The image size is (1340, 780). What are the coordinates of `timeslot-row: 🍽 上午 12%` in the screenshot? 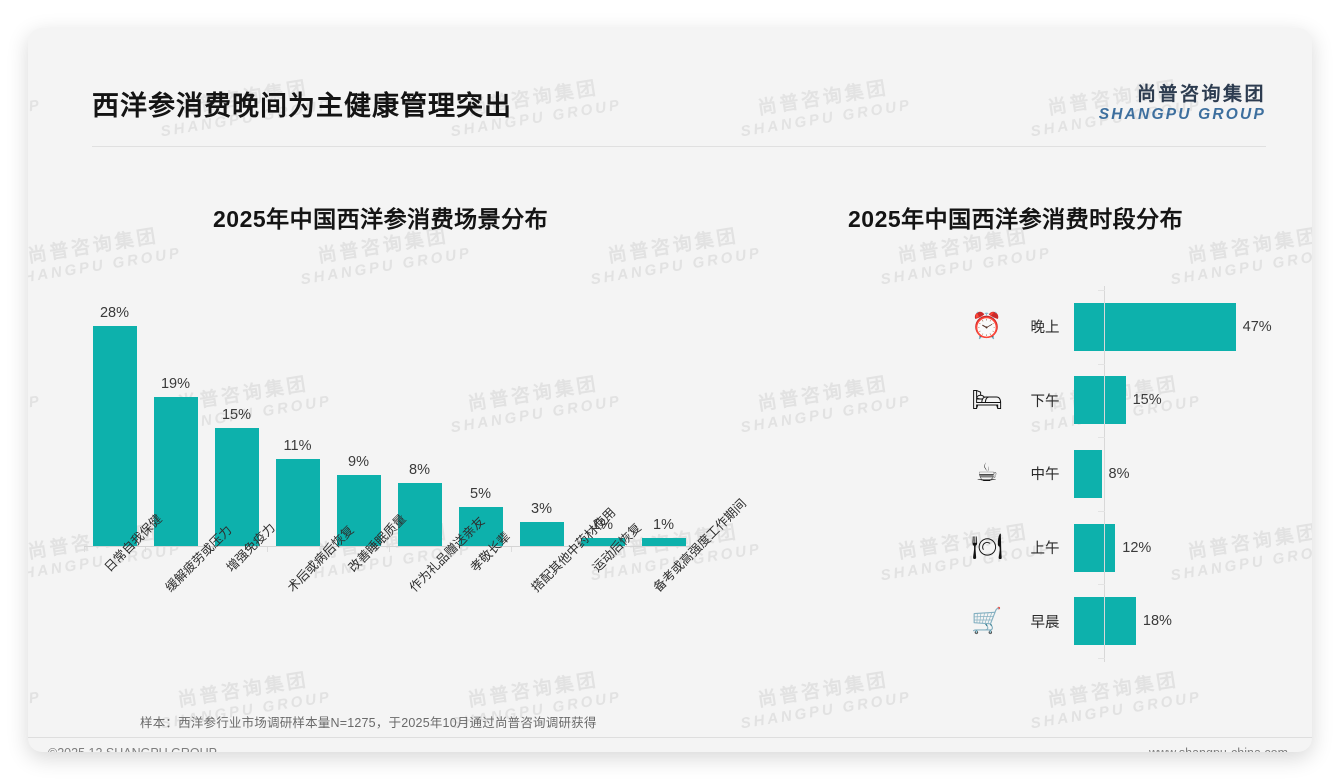 It's located at (1123, 548).